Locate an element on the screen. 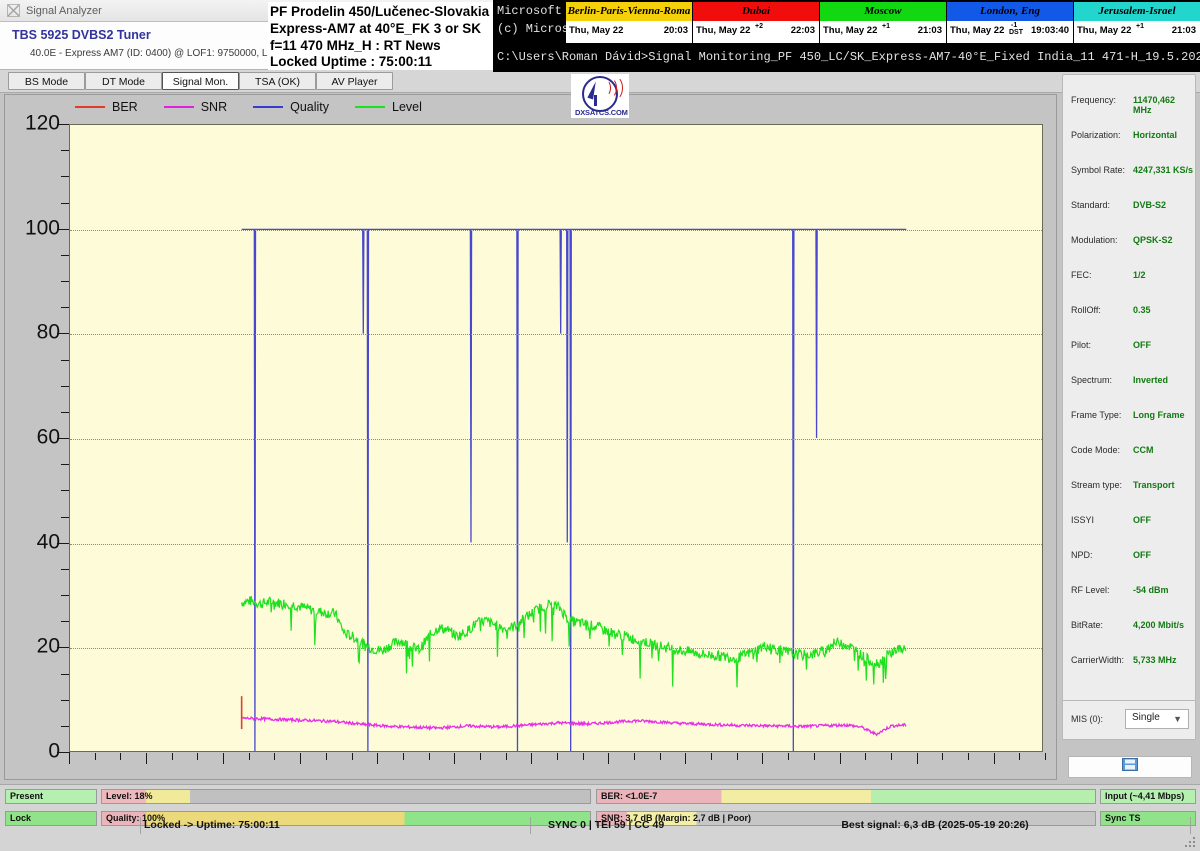 This screenshot has width=1200, height=851. param-row: Pilot: OFF is located at coordinates (1133, 348).